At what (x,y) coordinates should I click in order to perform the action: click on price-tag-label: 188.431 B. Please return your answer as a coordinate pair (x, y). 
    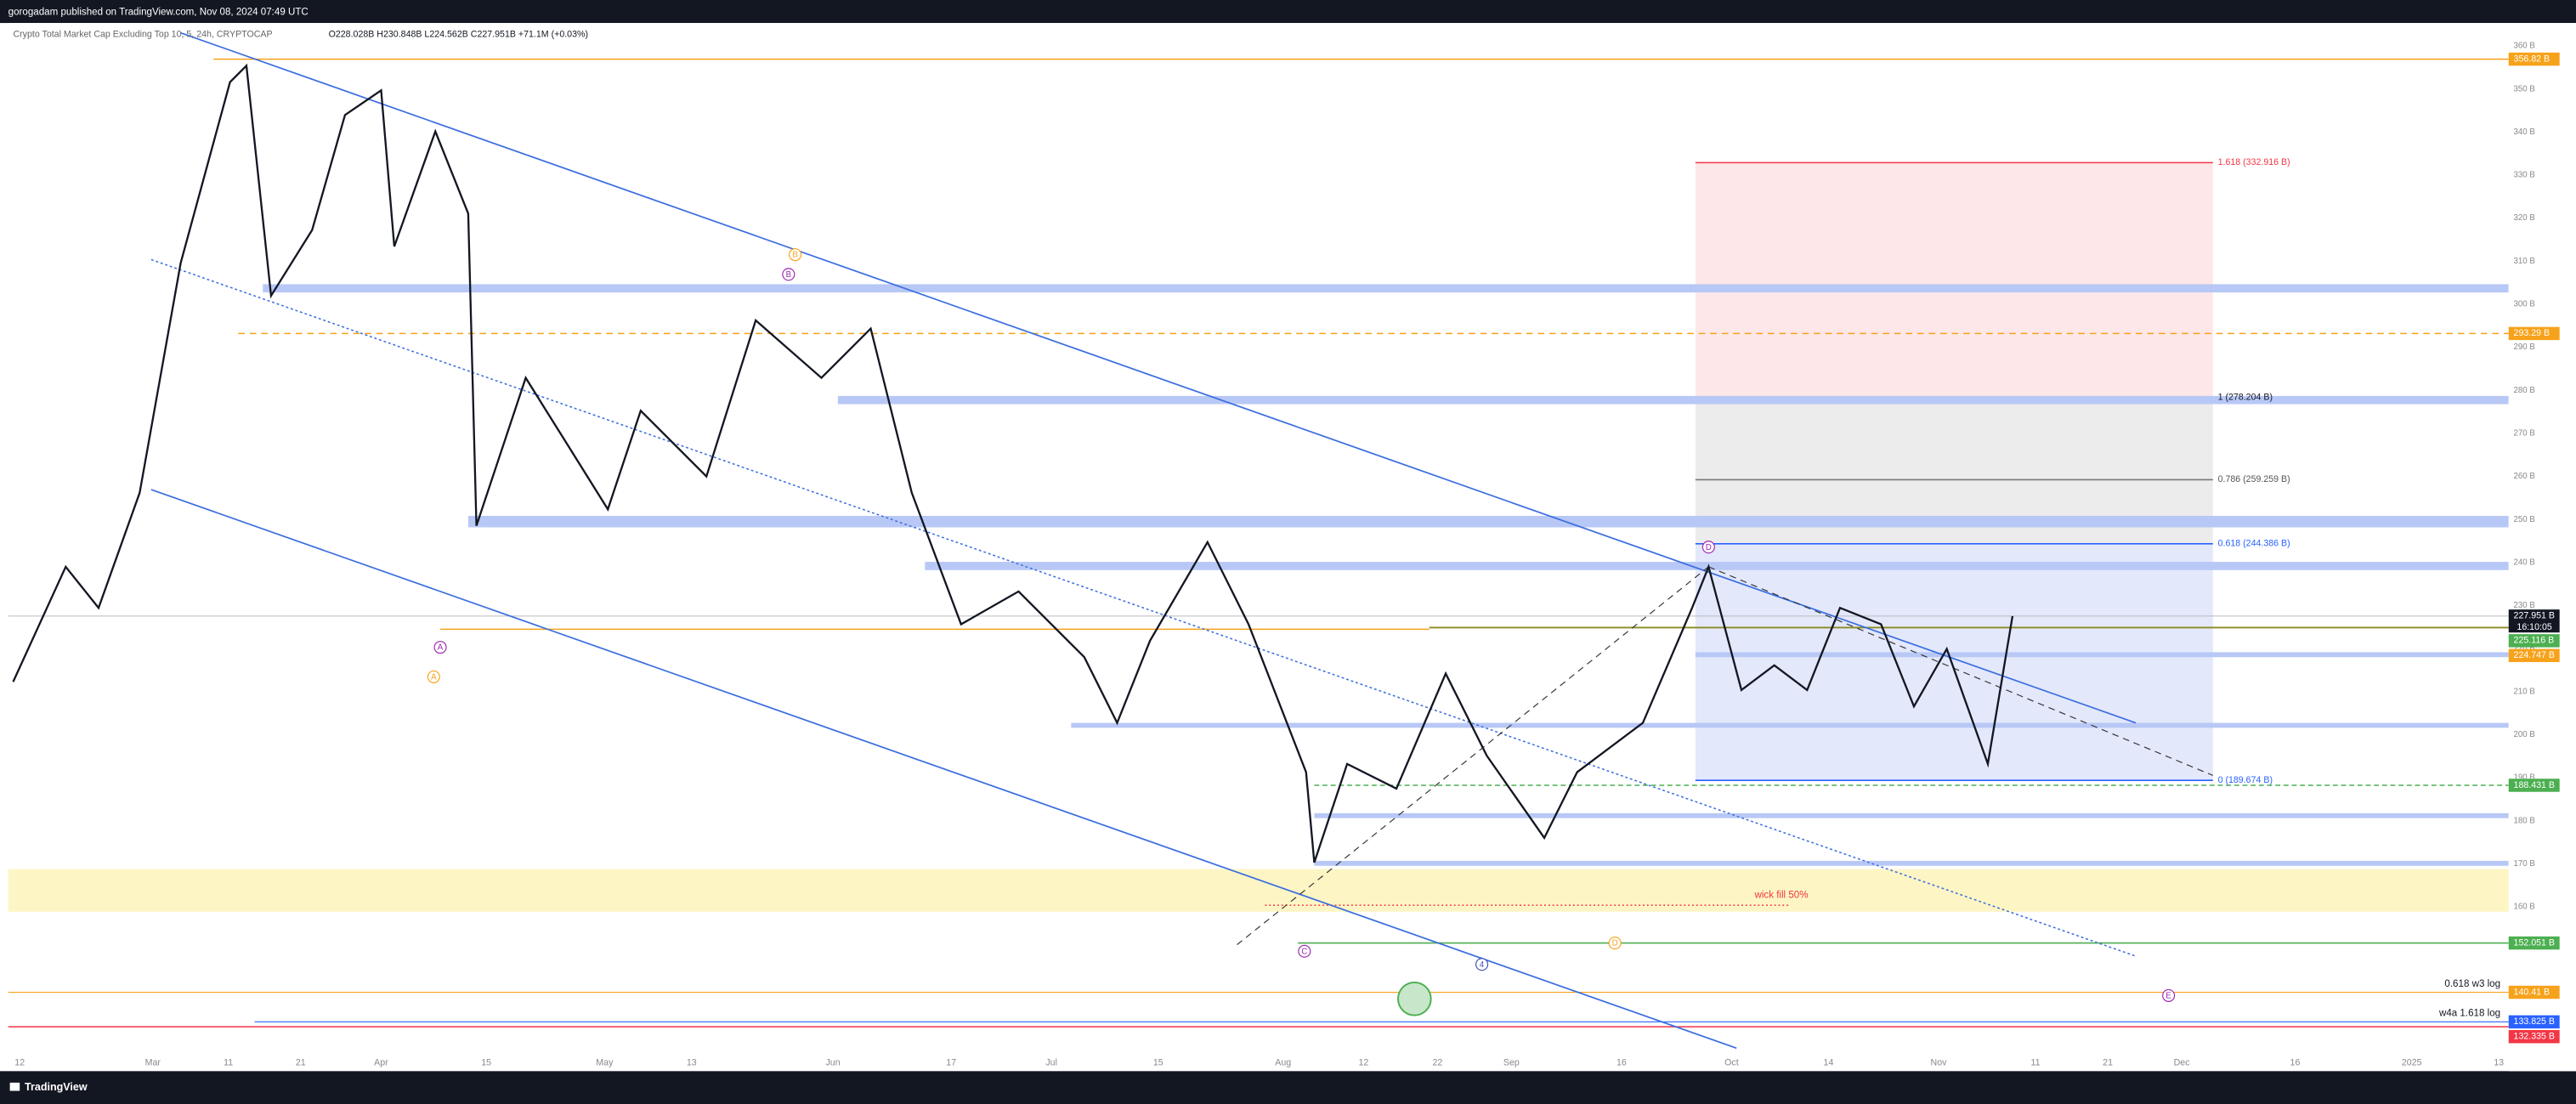
    Looking at the image, I should click on (2534, 785).